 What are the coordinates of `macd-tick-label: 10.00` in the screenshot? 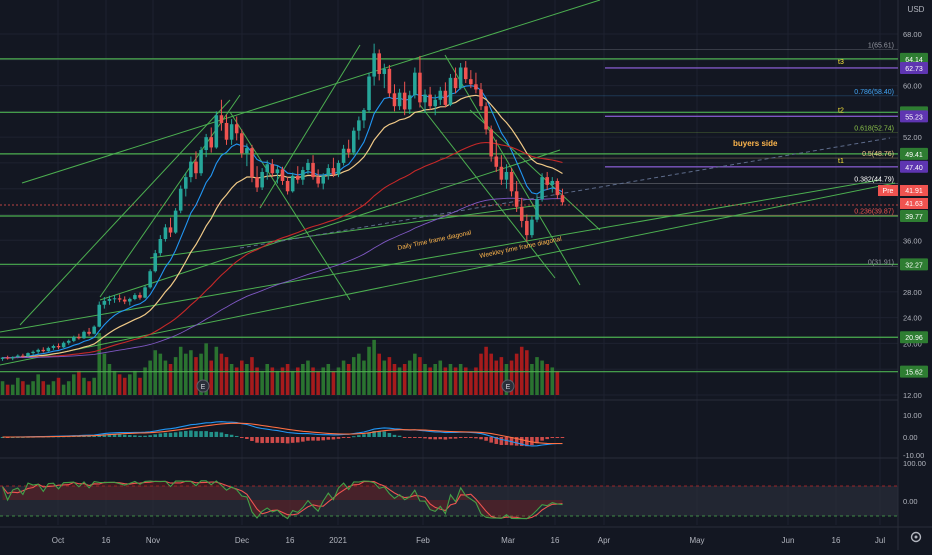 It's located at (912, 415).